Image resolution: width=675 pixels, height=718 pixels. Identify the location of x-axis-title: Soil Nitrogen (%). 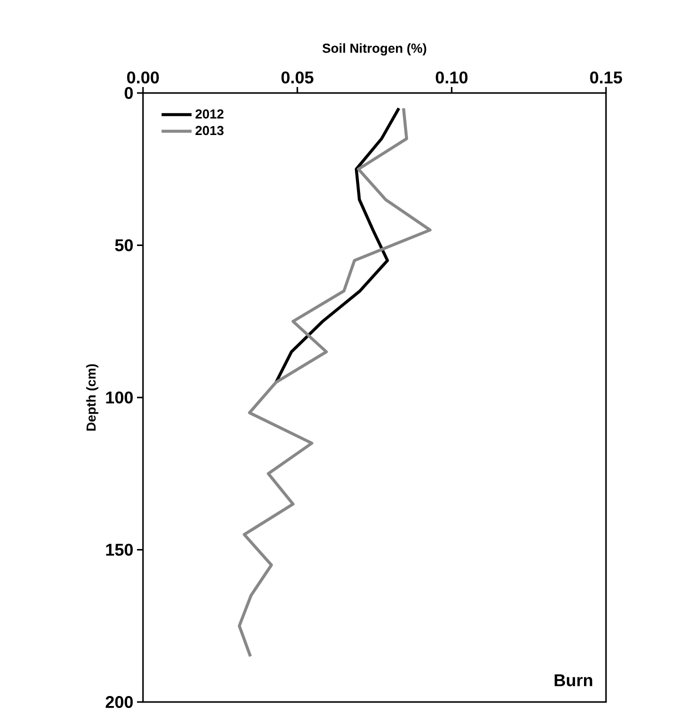
(374, 49).